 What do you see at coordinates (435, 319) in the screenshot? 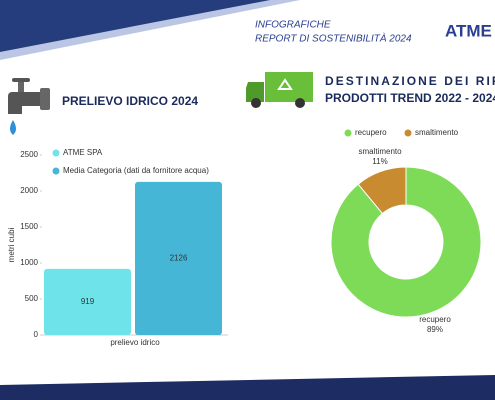
I see `slice-label: recupero` at bounding box center [435, 319].